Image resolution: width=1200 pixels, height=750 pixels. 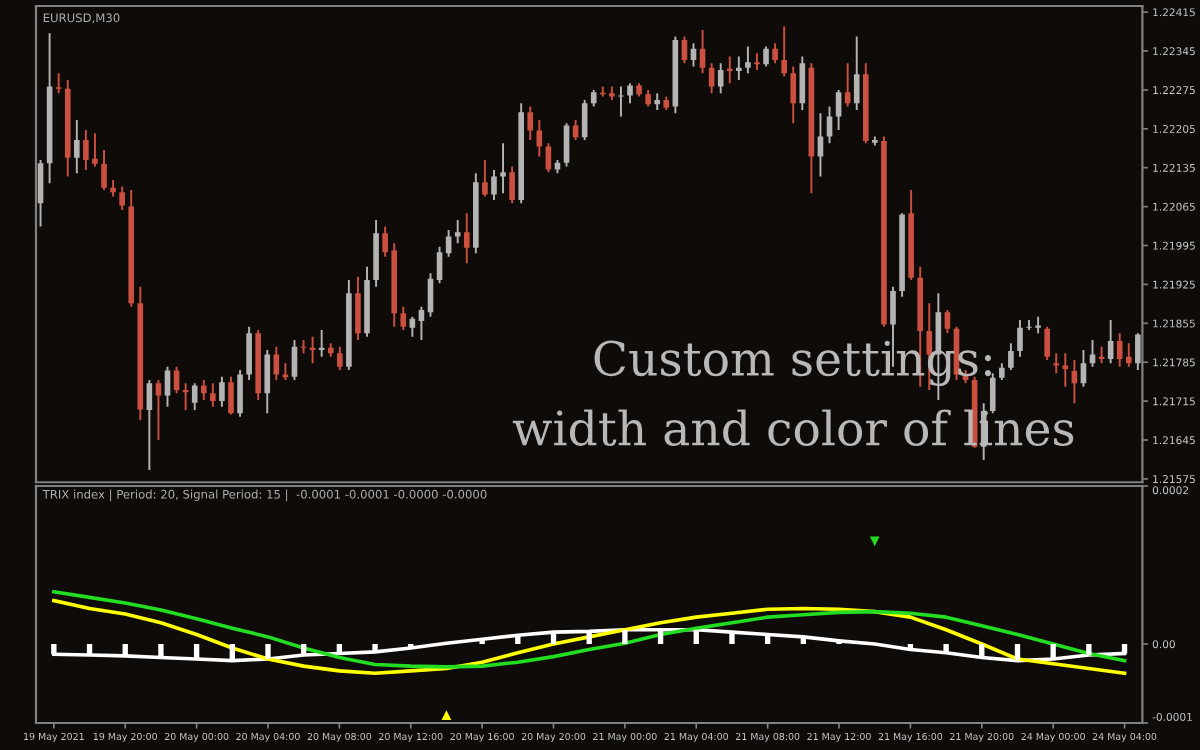 What do you see at coordinates (589, 645) in the screenshot?
I see `line-series` at bounding box center [589, 645].